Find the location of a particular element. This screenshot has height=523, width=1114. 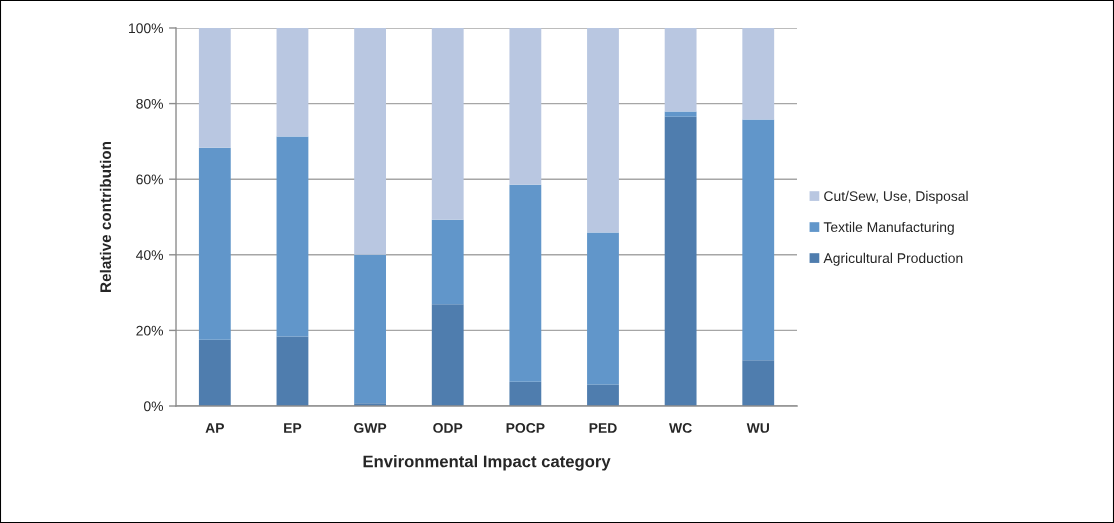

y-tick-label: 20% is located at coordinates (150, 330).